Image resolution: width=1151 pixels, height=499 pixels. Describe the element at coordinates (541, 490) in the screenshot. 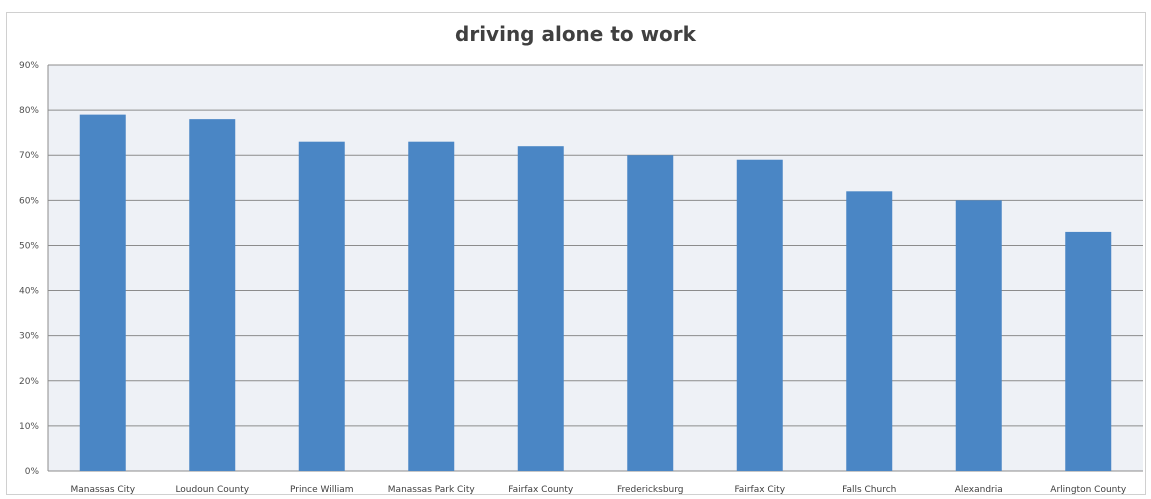

I see `x-tick-label: Fairfax County` at that location.